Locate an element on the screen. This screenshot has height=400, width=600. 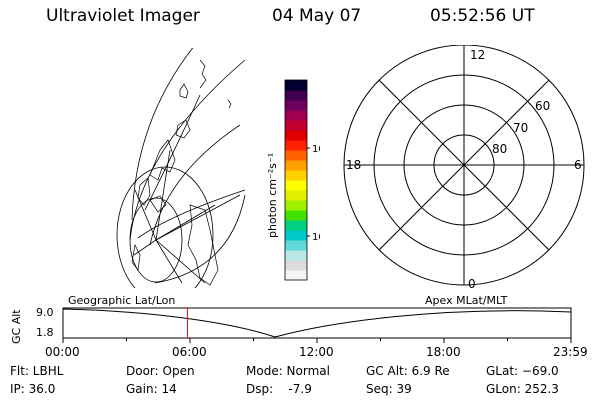
color-scale-bar: 100 10 is located at coordinates (302, 180).